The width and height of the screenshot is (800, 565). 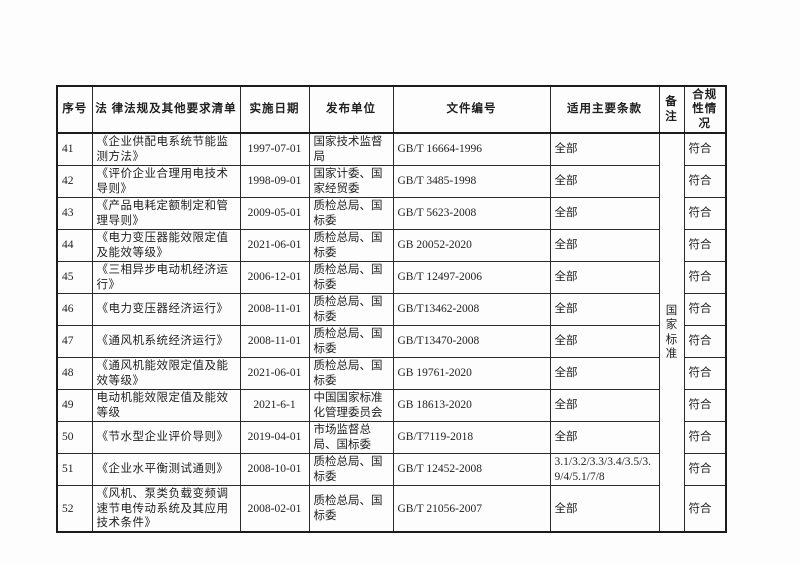 I want to click on header-date: 实施日期, so click(x=274, y=110).